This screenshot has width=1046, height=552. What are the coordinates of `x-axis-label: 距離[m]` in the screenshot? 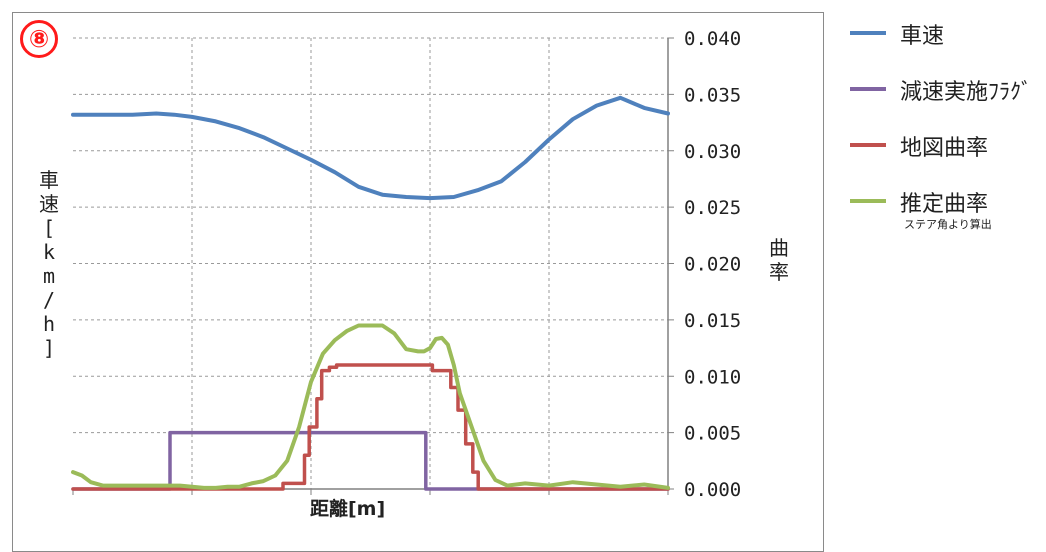 It's located at (348, 509).